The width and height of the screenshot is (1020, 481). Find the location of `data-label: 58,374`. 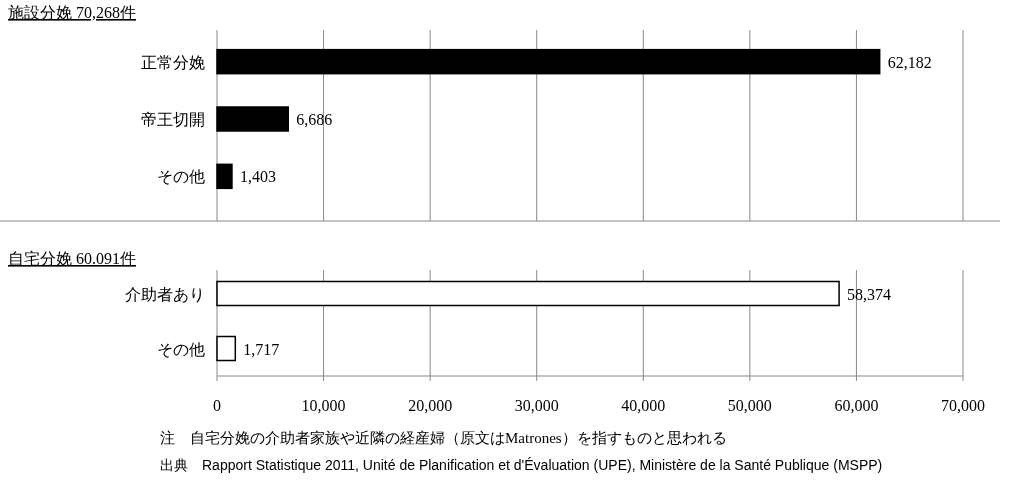

data-label: 58,374 is located at coordinates (869, 294).